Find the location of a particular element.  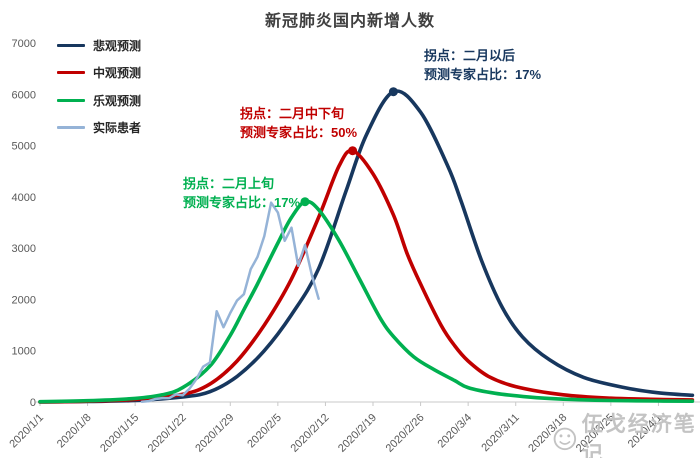

svg-text: 3000 is located at coordinates (24, 249).